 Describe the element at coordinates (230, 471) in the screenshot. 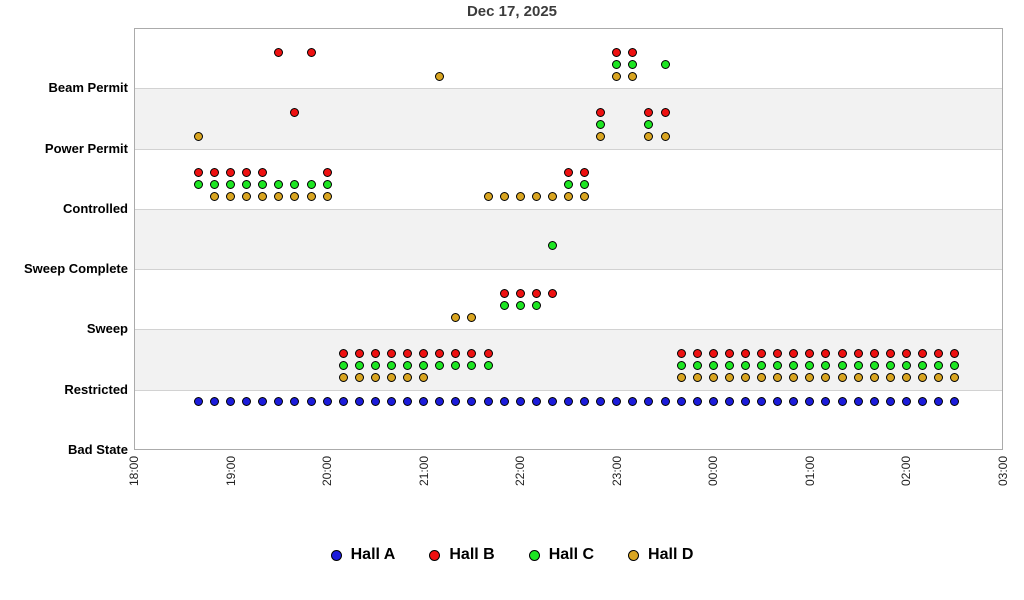

I see `x-axis-tick-label: 19:00` at that location.